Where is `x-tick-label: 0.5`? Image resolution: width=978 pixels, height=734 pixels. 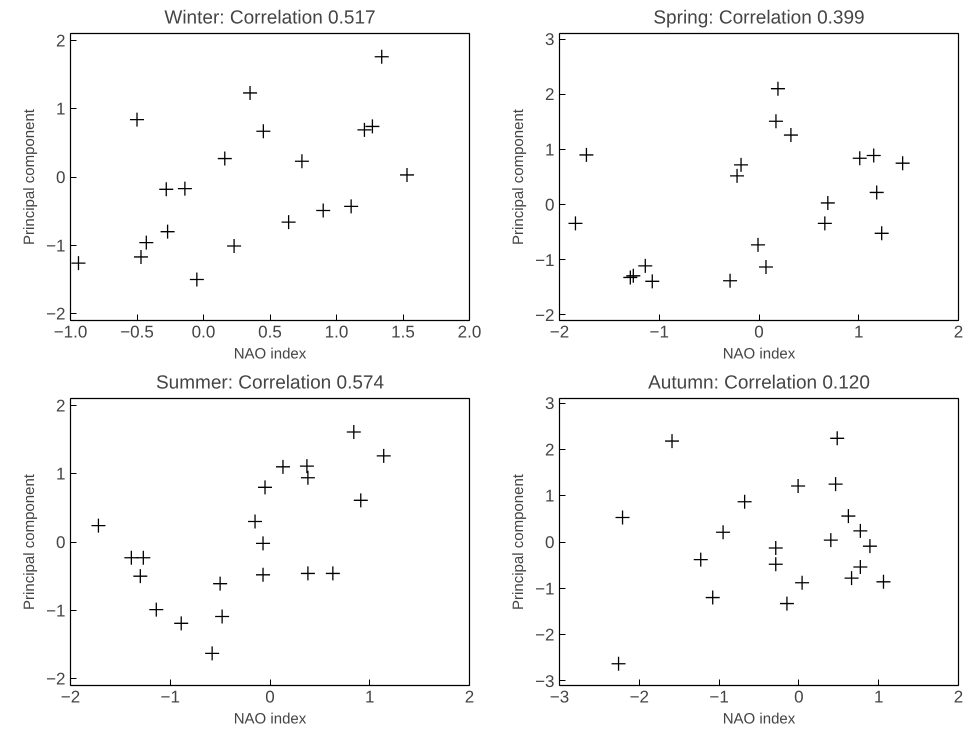
x-tick-label: 0.5 is located at coordinates (270, 332).